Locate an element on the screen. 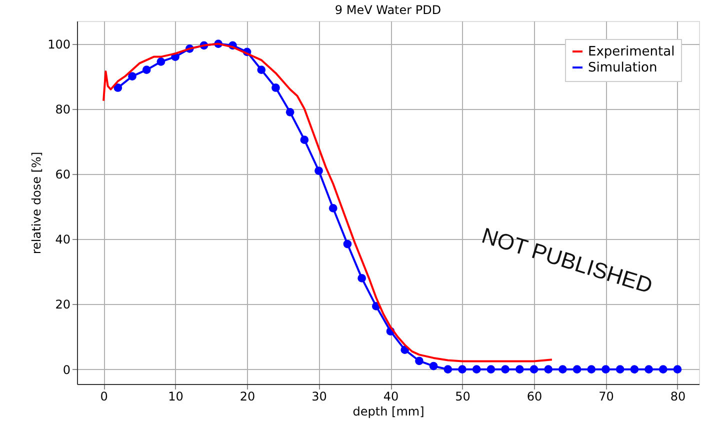 The image size is (707, 421). x-tick-label: 80 is located at coordinates (678, 397).